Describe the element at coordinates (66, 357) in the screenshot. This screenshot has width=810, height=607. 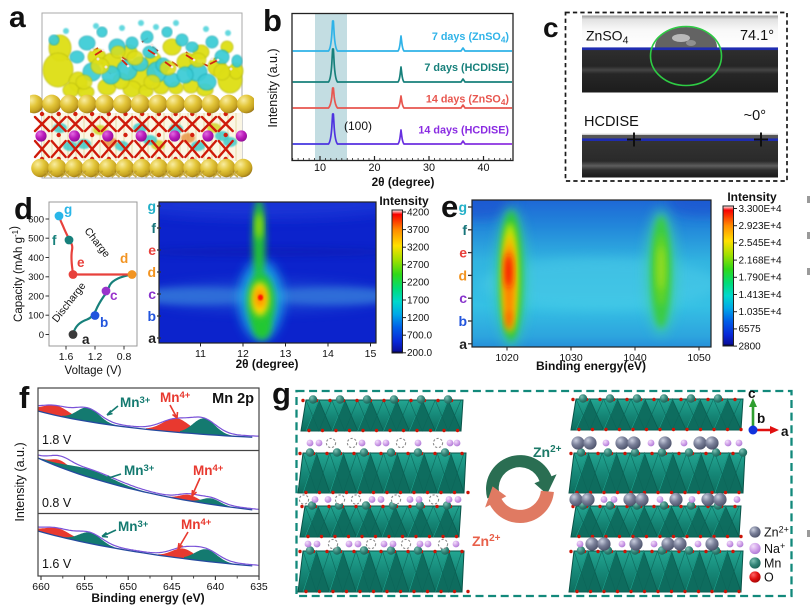
I see `svg-text: 1.6` at that location.